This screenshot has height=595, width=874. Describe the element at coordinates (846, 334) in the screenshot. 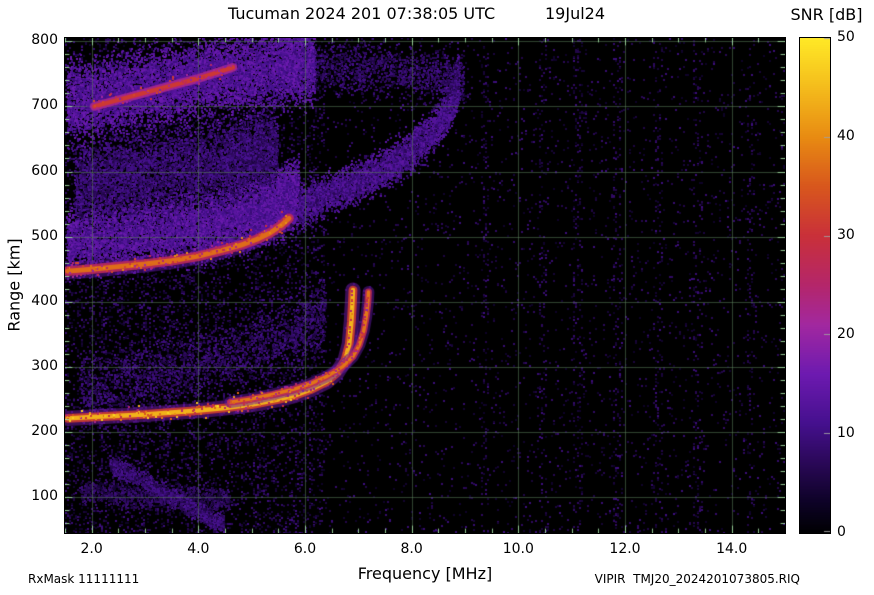

I see `colorbar-tick-label: 20` at that location.